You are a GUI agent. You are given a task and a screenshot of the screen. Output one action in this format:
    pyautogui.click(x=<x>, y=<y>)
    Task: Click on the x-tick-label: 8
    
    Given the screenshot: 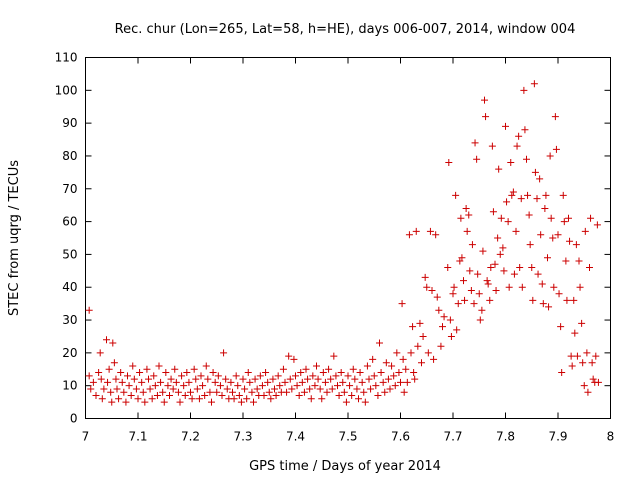 What is the action you would take?
    pyautogui.click(x=611, y=437)
    